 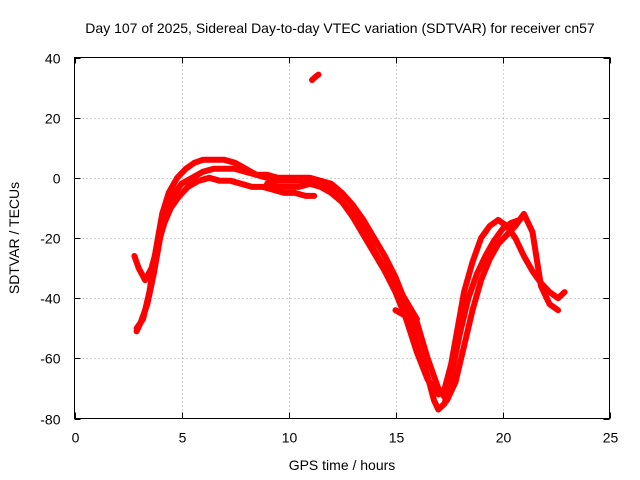 What do you see at coordinates (53, 59) in the screenshot?
I see `y-tick-label: 40` at bounding box center [53, 59].